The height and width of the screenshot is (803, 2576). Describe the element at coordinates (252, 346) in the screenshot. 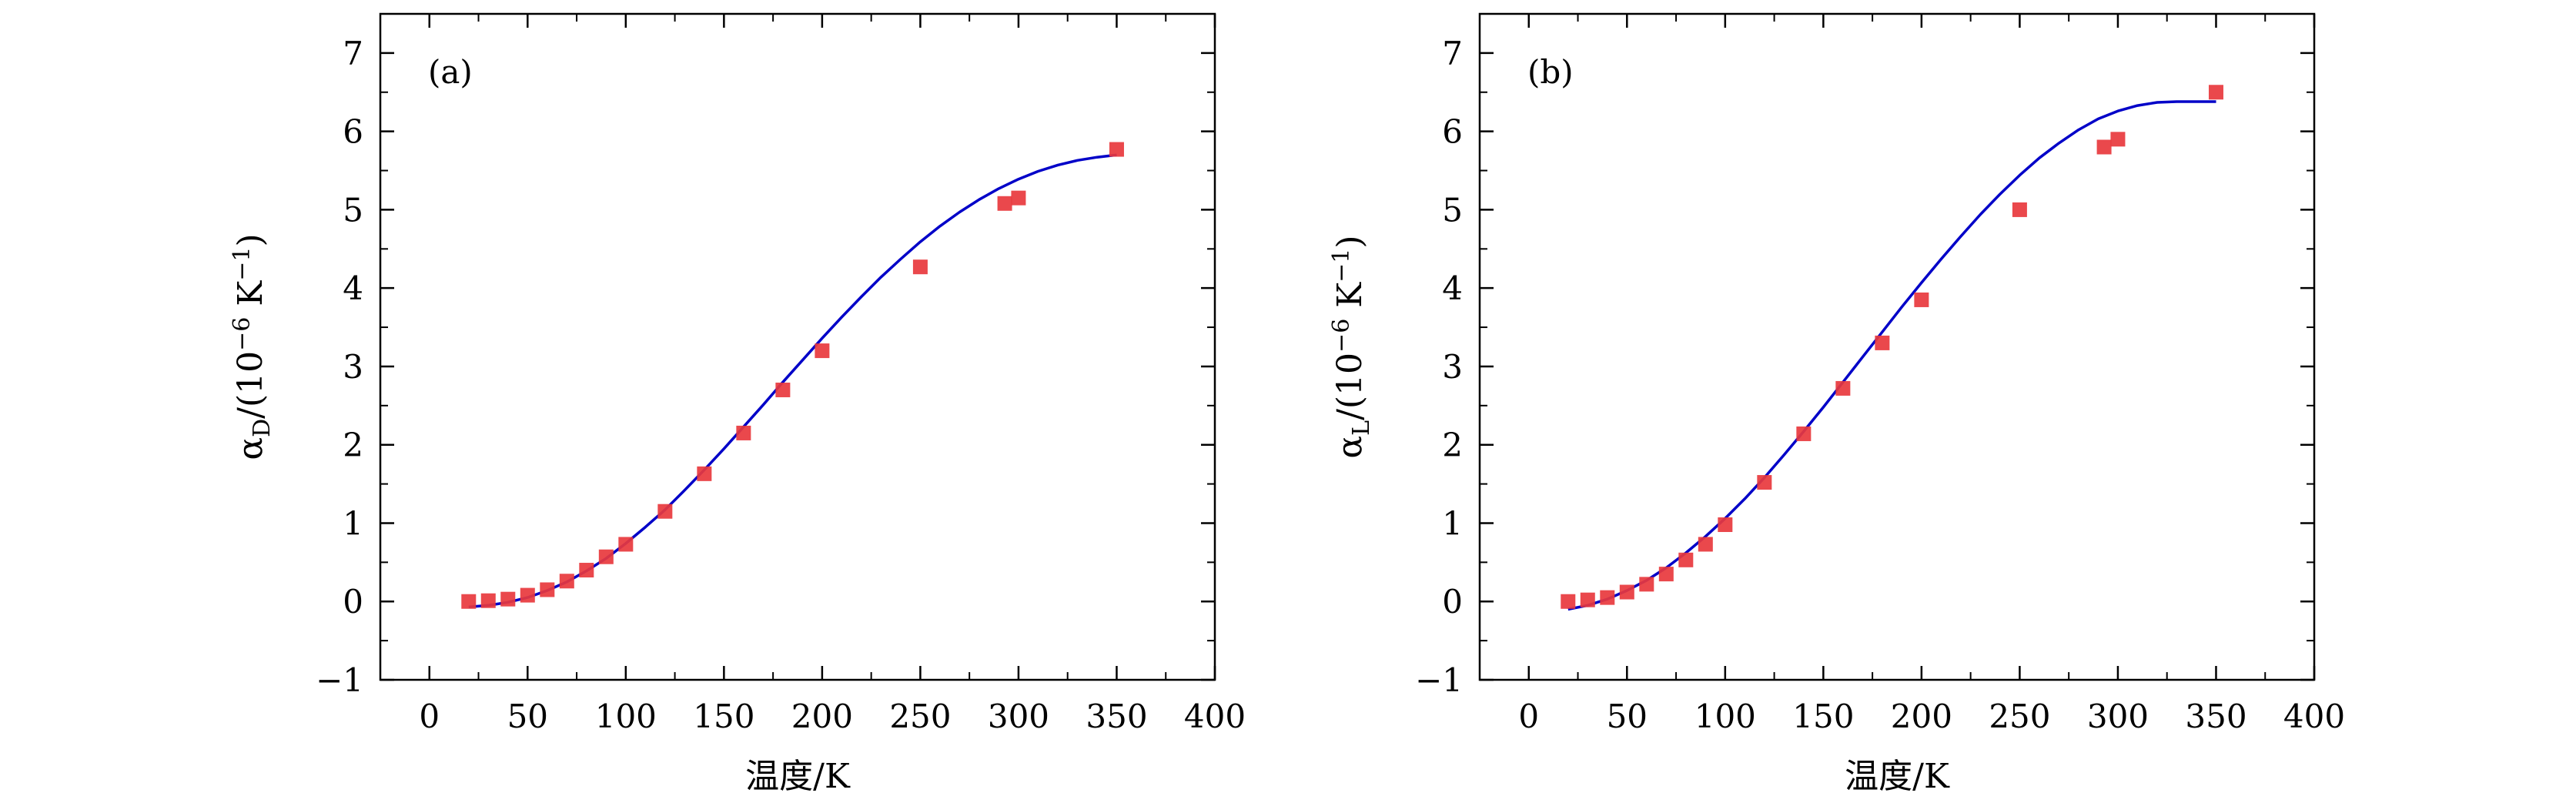

I see `y-axis-label: αD/(10−6 K−1)` at that location.